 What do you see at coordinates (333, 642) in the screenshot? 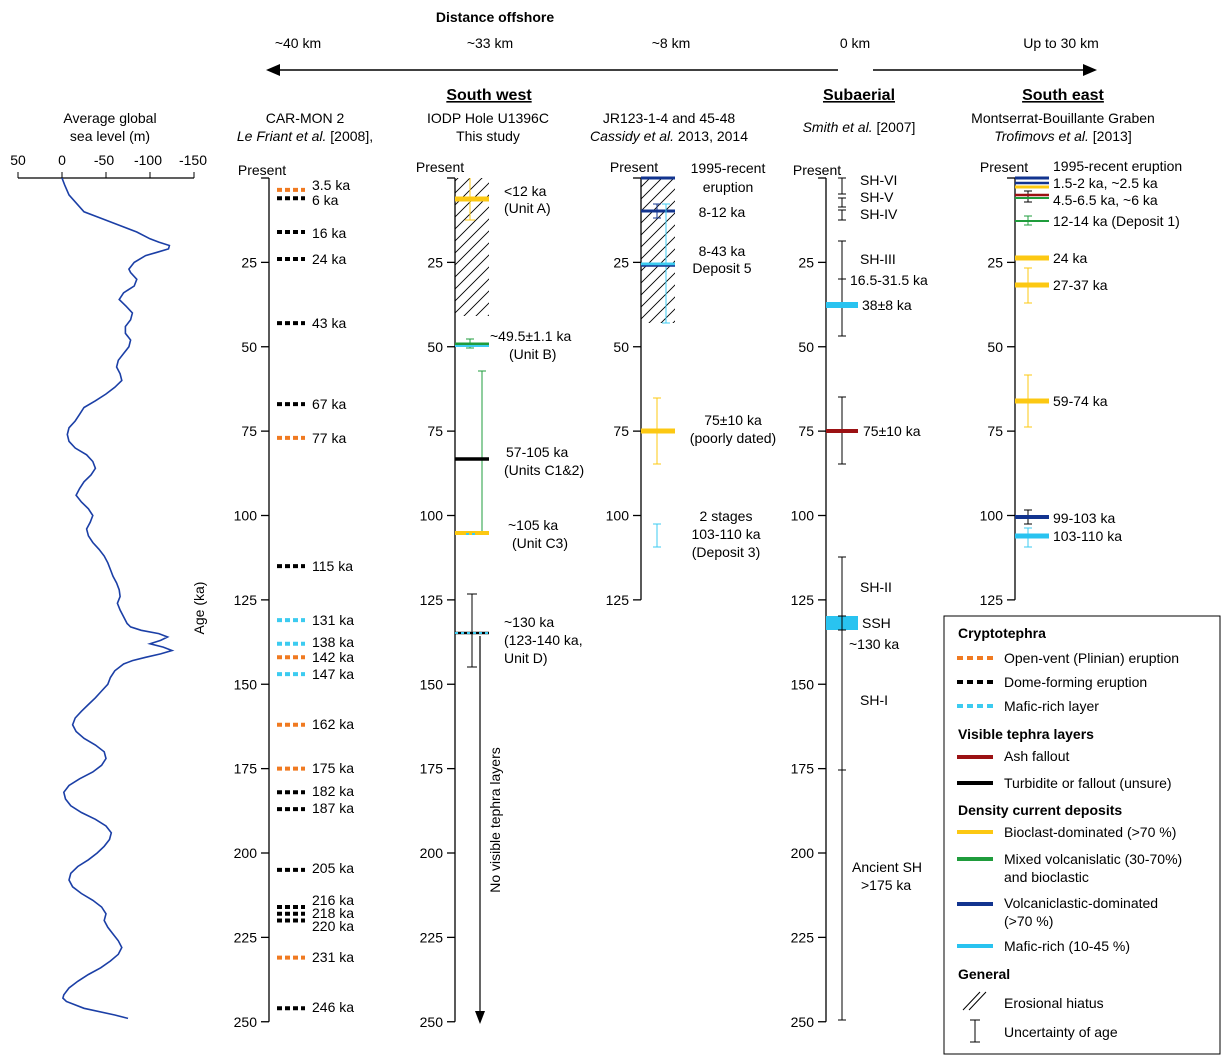
I see `carmon-age-label: 138 ka` at bounding box center [333, 642].